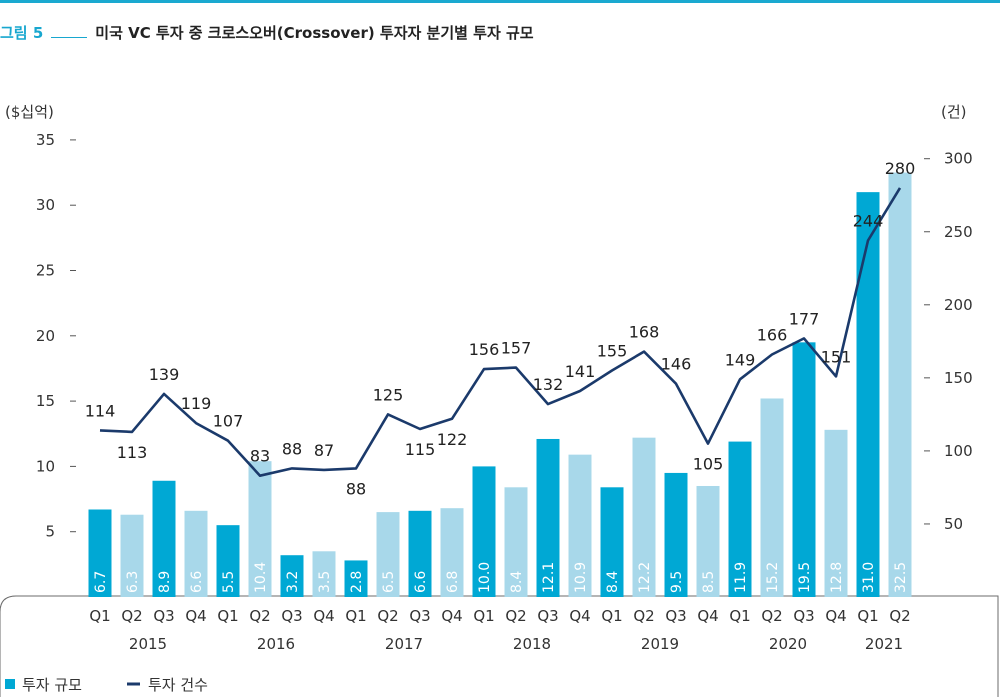 The height and width of the screenshot is (697, 1000). I want to click on left-axis-tick-label: 30, so click(45, 205).